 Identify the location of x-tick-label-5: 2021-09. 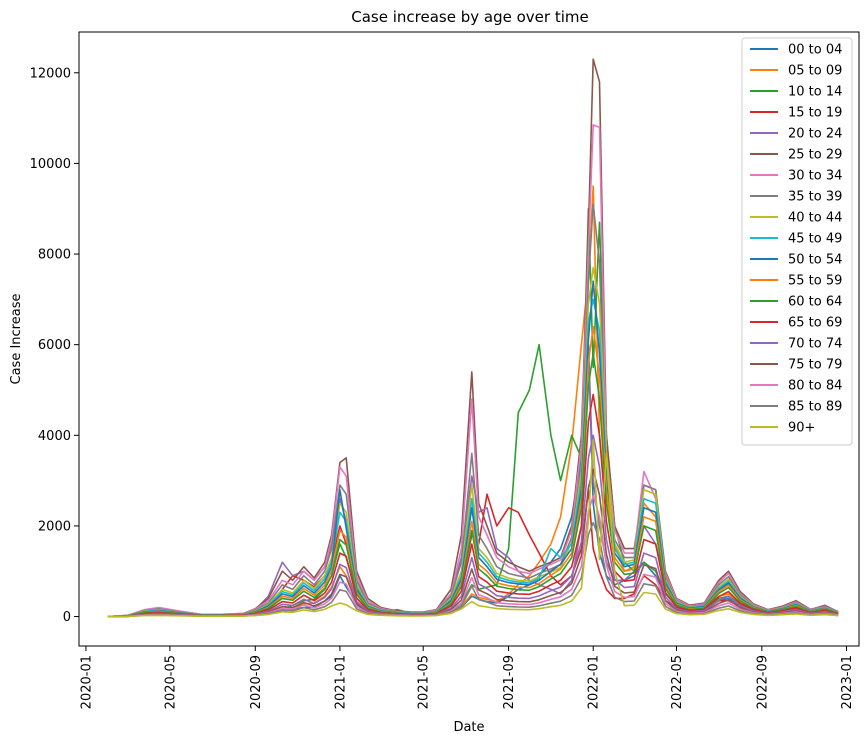
(509, 682).